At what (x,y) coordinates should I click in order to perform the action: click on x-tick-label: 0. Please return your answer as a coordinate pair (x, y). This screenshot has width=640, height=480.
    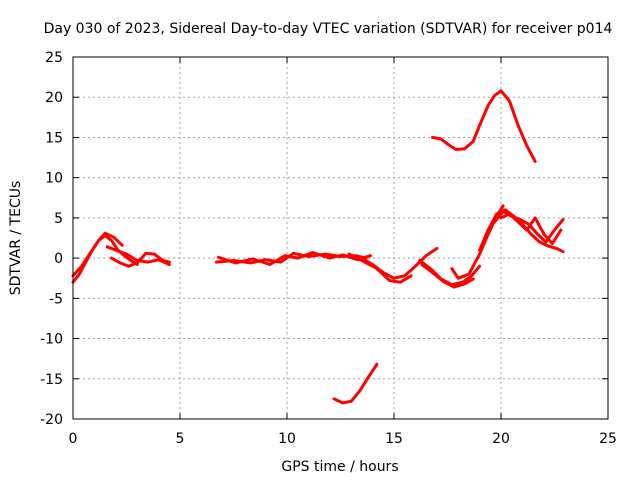
    Looking at the image, I should click on (73, 439).